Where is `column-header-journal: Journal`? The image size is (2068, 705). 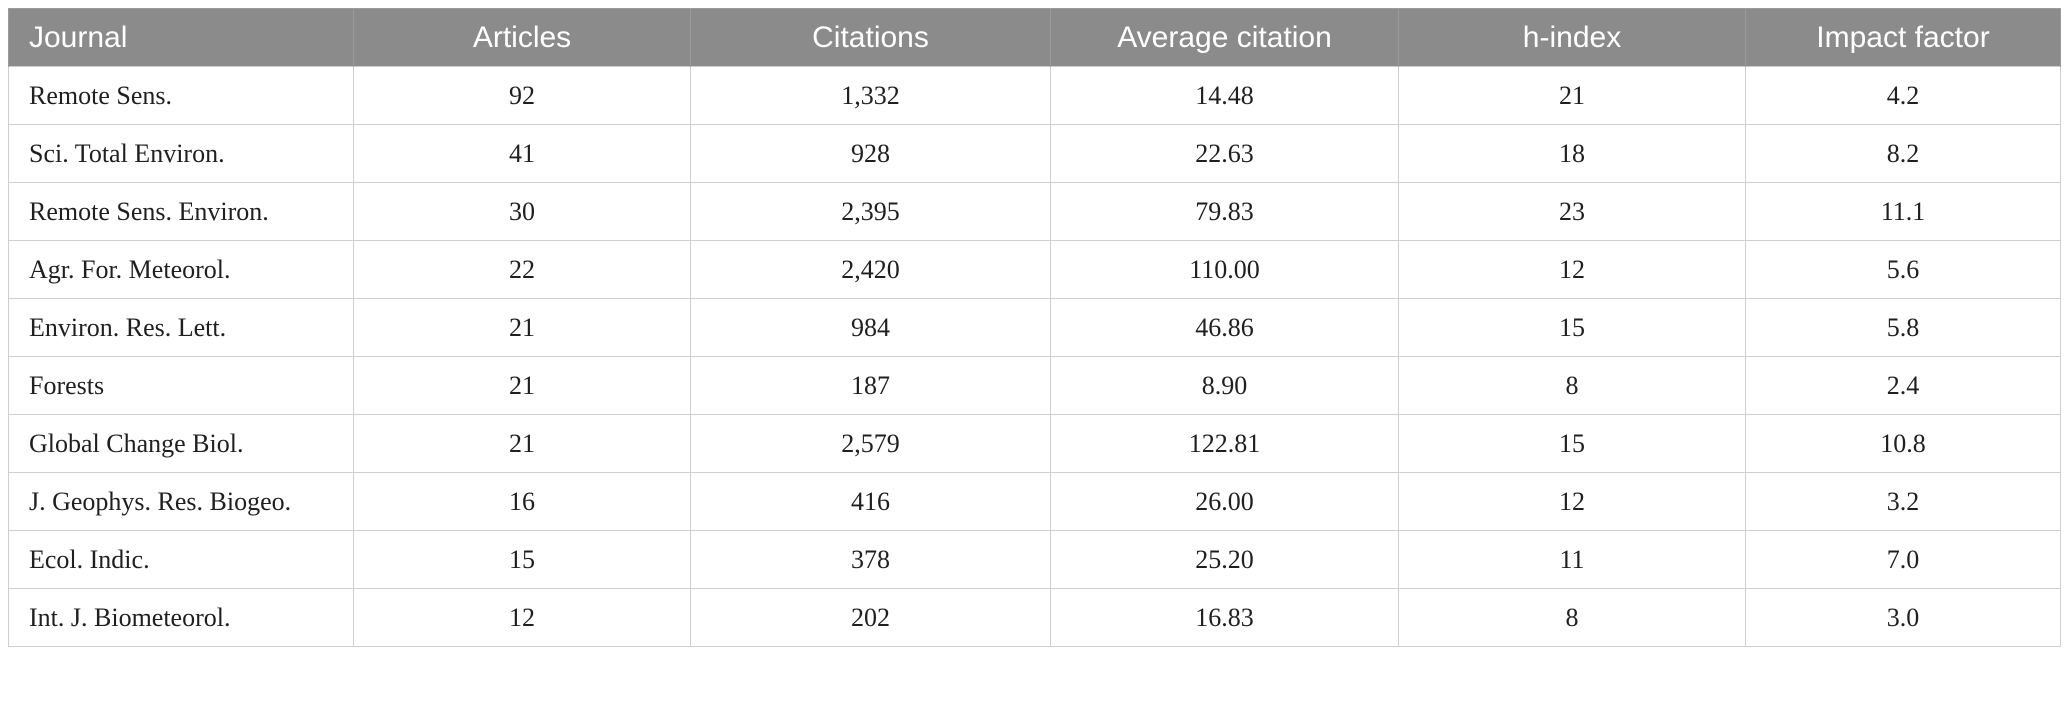
column-header-journal: Journal is located at coordinates (181, 37).